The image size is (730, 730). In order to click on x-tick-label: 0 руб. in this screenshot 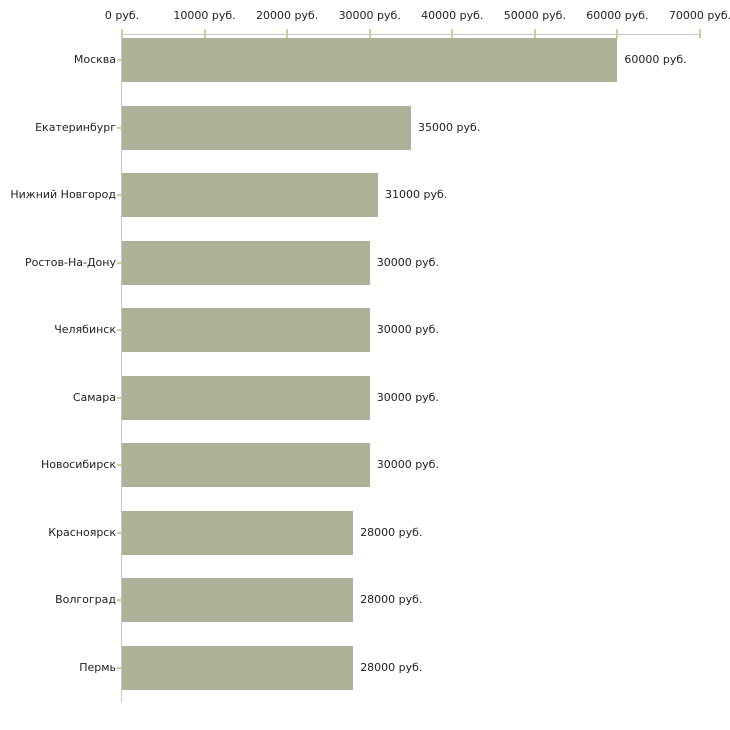, I will do `click(122, 15)`.